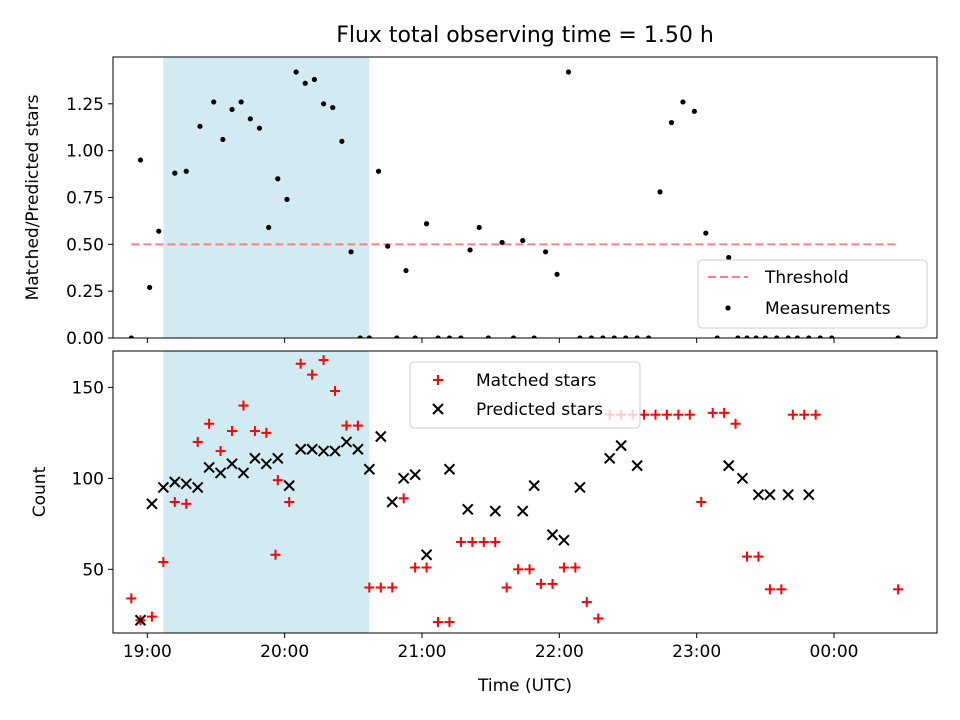 Image resolution: width=960 pixels, height=720 pixels. I want to click on legend-box, so click(812, 294).